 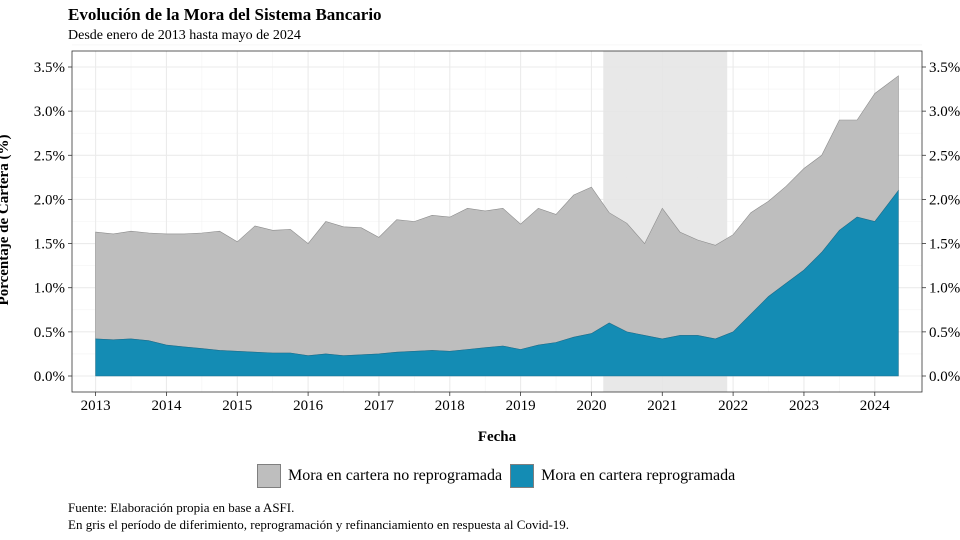 I want to click on x-tick-label: 2023, so click(x=804, y=406).